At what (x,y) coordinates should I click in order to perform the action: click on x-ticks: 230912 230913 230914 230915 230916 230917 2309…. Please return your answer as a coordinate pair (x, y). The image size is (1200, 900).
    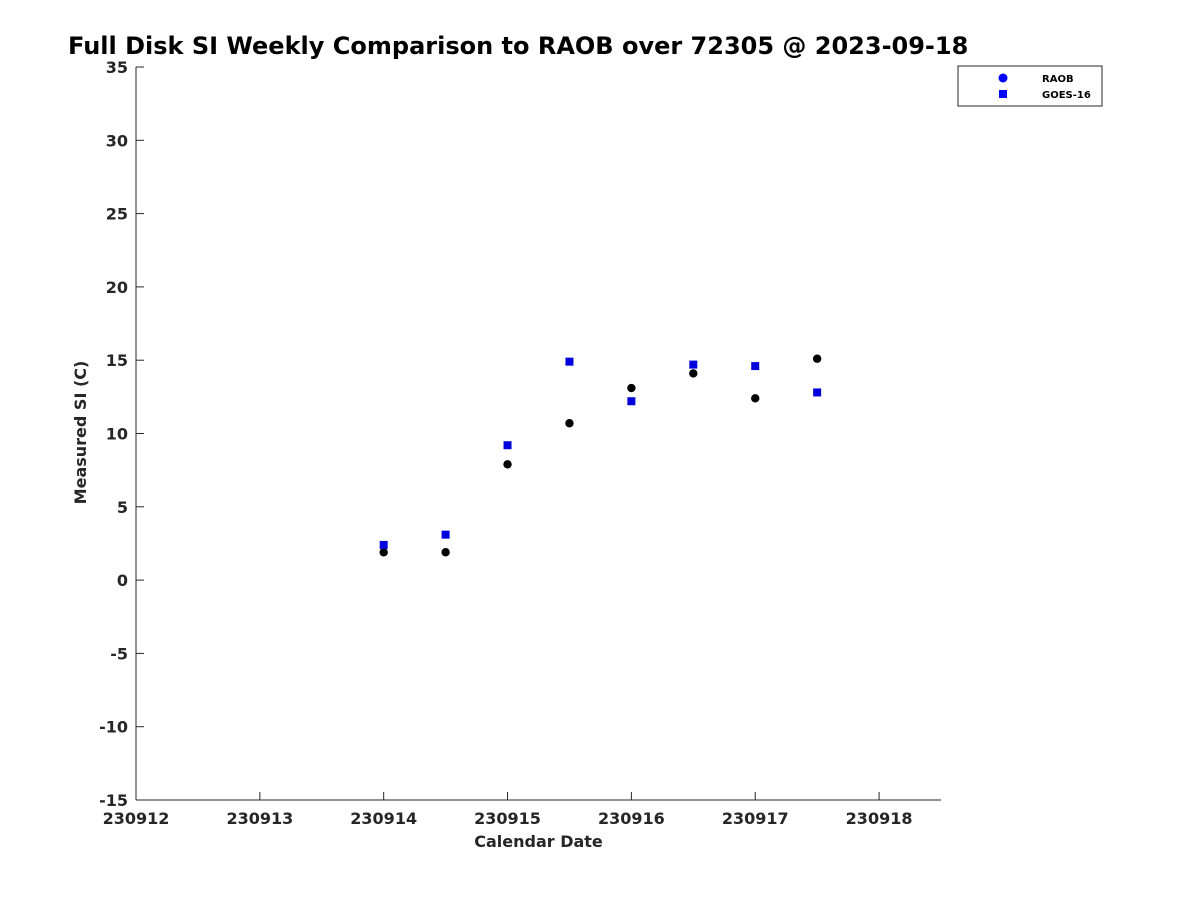
    Looking at the image, I should click on (508, 810).